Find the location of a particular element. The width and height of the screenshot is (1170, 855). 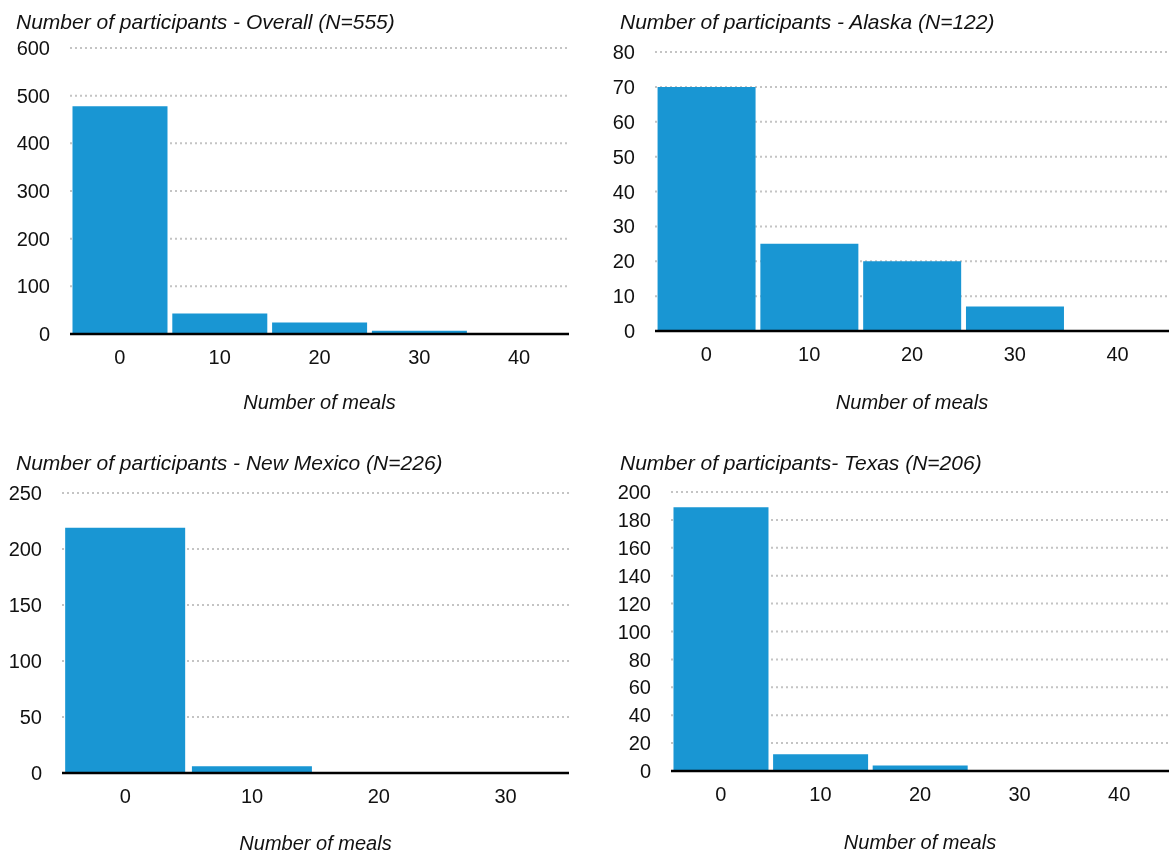

chart-title: Number of participants- Texas (N=206) is located at coordinates (801, 463).